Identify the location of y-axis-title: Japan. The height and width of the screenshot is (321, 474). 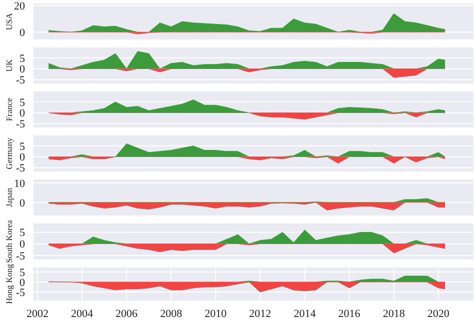
(9, 197).